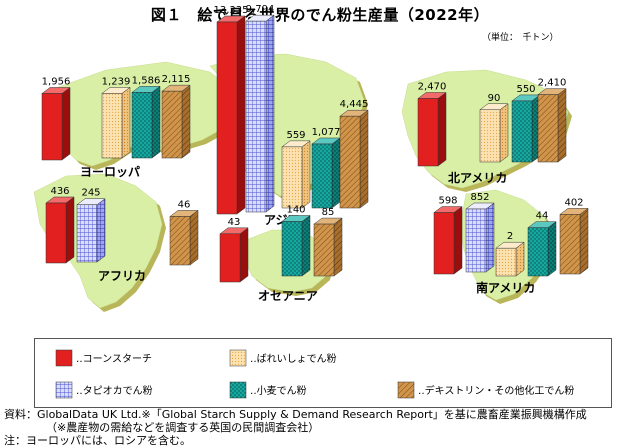 This screenshot has height=448, width=640. I want to click on data-label: 140, so click(295, 209).